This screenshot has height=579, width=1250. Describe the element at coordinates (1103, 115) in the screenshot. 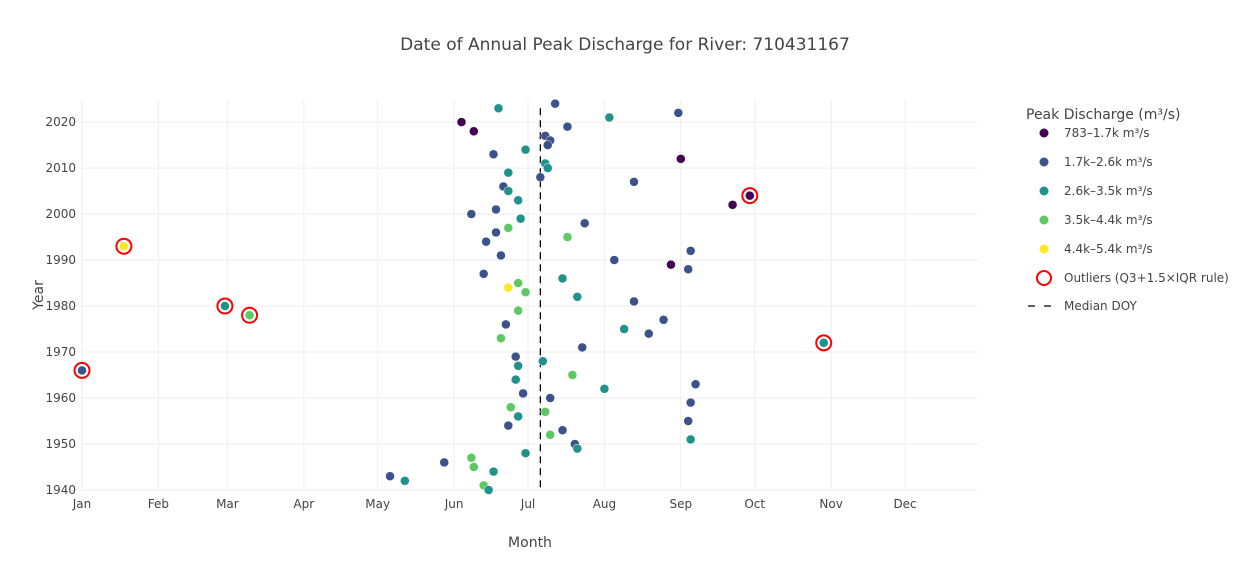

I see `legend-title: Peak Discharge (m³/s)` at that location.